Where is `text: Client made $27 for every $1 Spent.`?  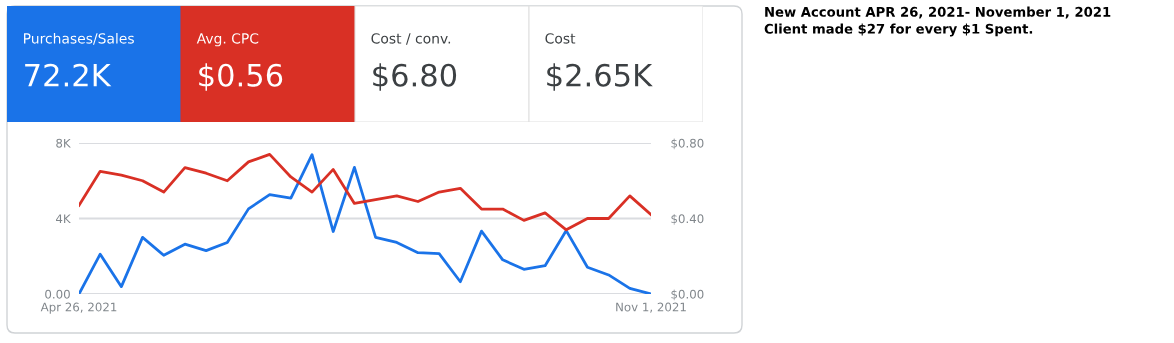
text: Client made $27 for every $1 Spent. is located at coordinates (898, 30).